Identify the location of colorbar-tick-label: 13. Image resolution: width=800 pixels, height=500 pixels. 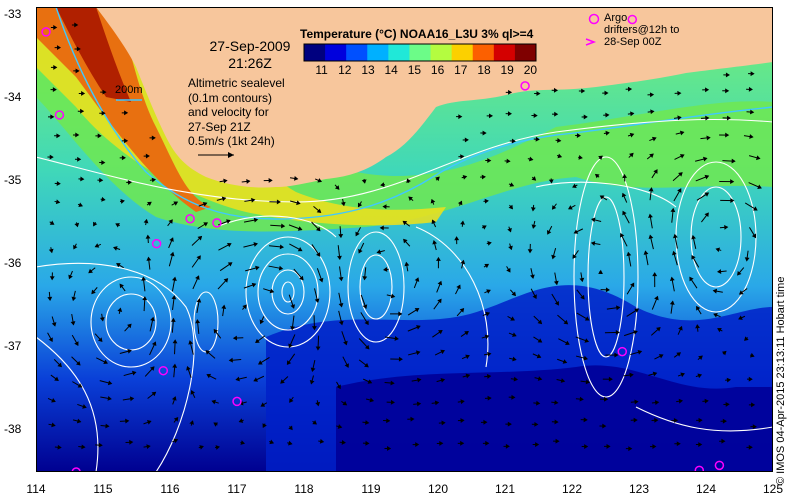
(368, 70).